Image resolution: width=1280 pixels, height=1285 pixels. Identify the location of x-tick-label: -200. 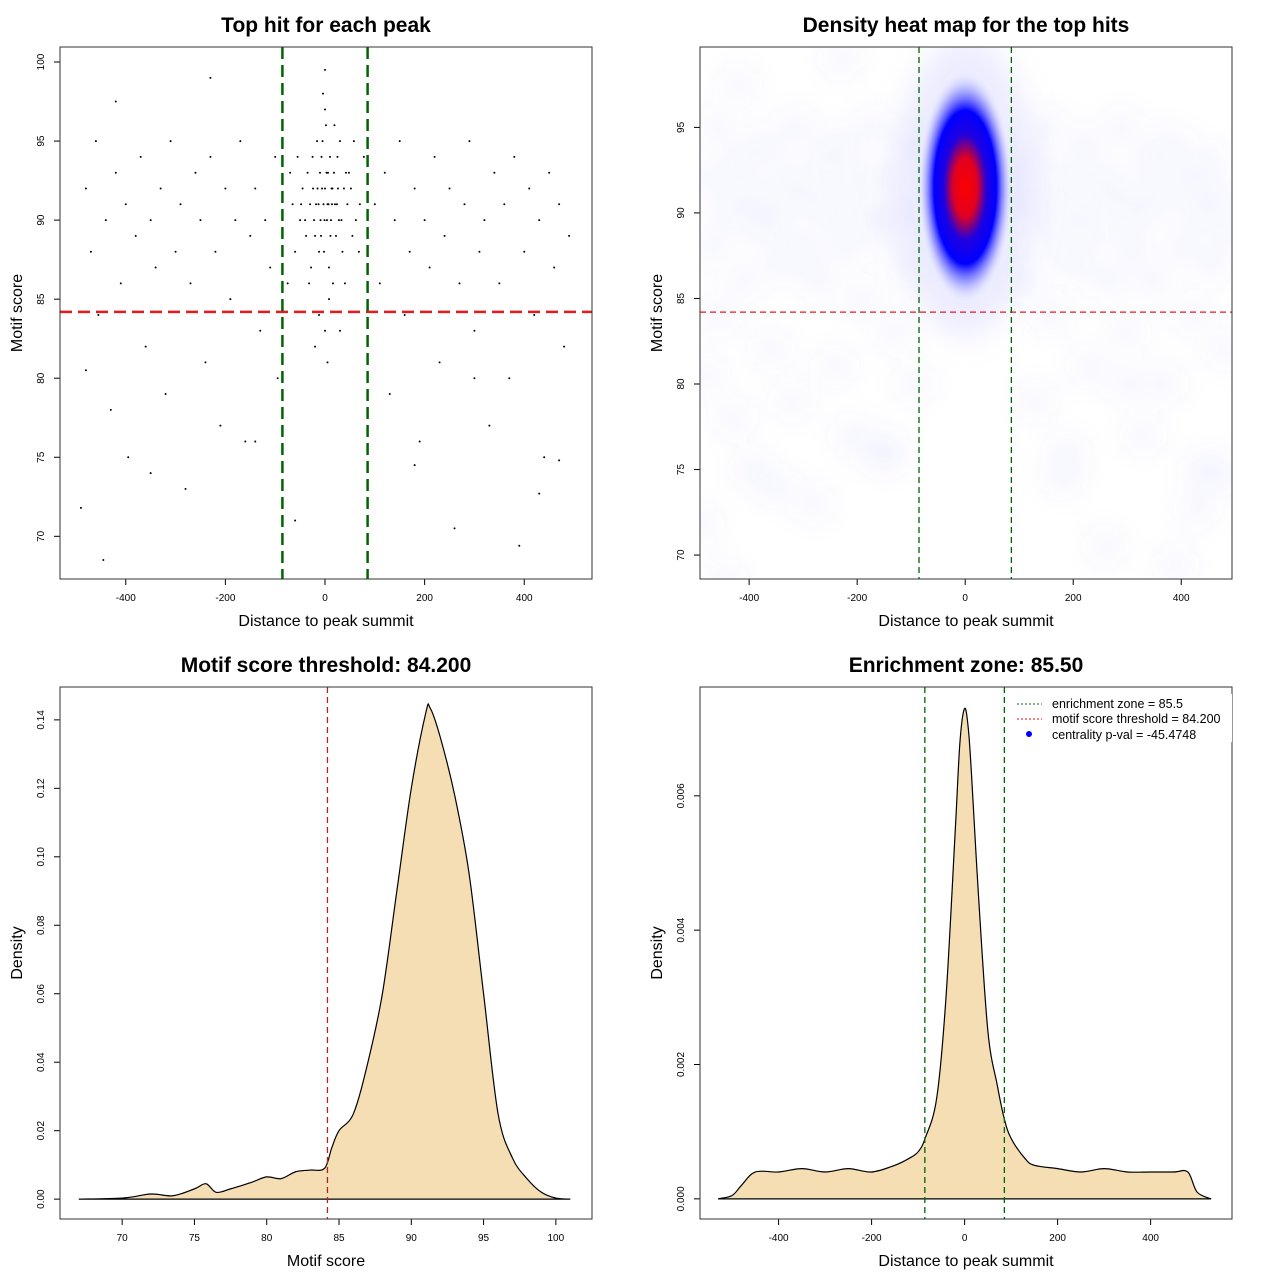
(872, 1238).